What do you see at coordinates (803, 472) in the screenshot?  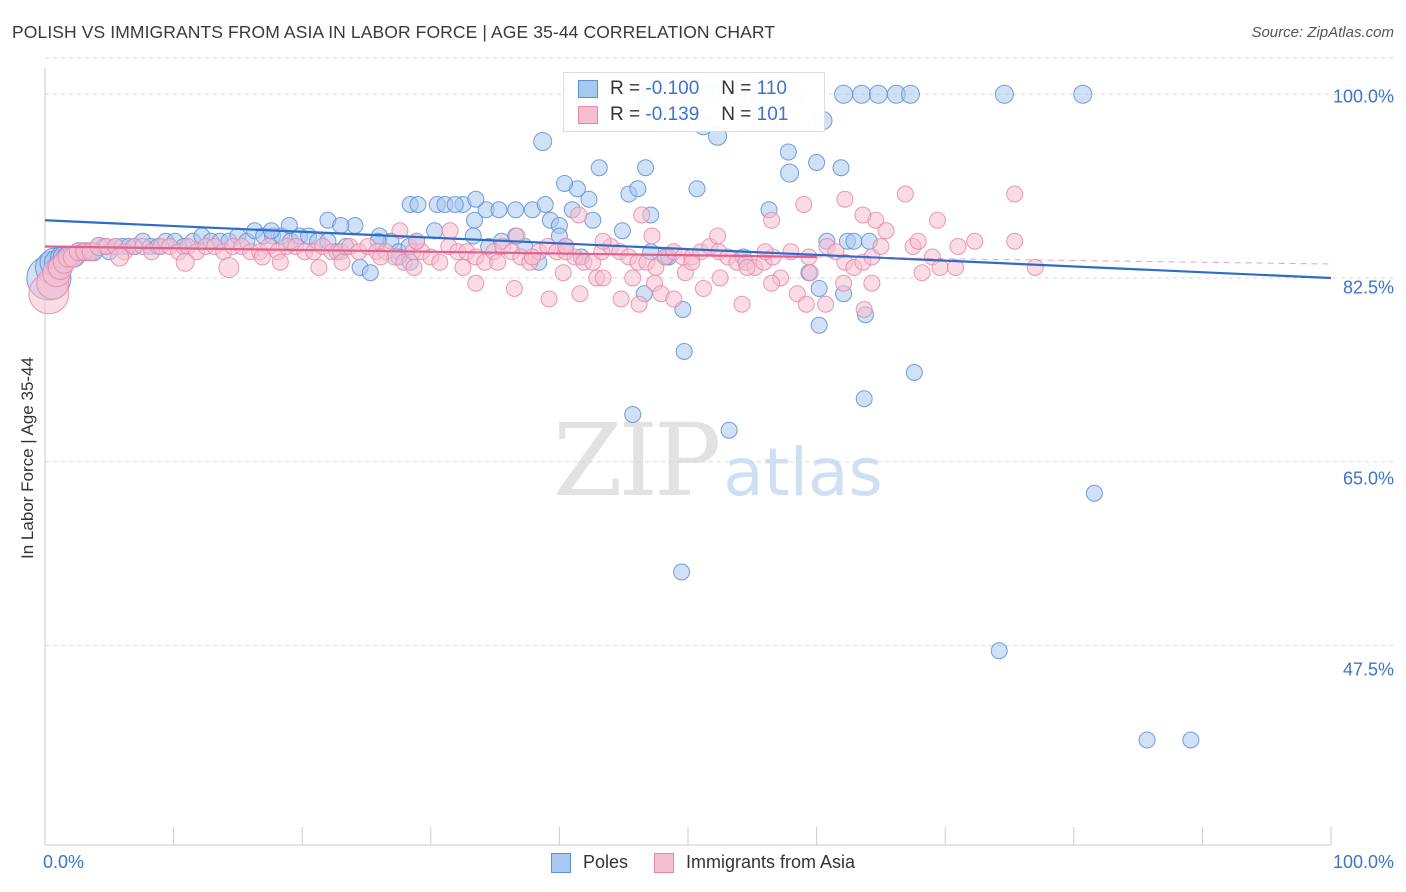 I see `watermark-atlas: atlas` at bounding box center [803, 472].